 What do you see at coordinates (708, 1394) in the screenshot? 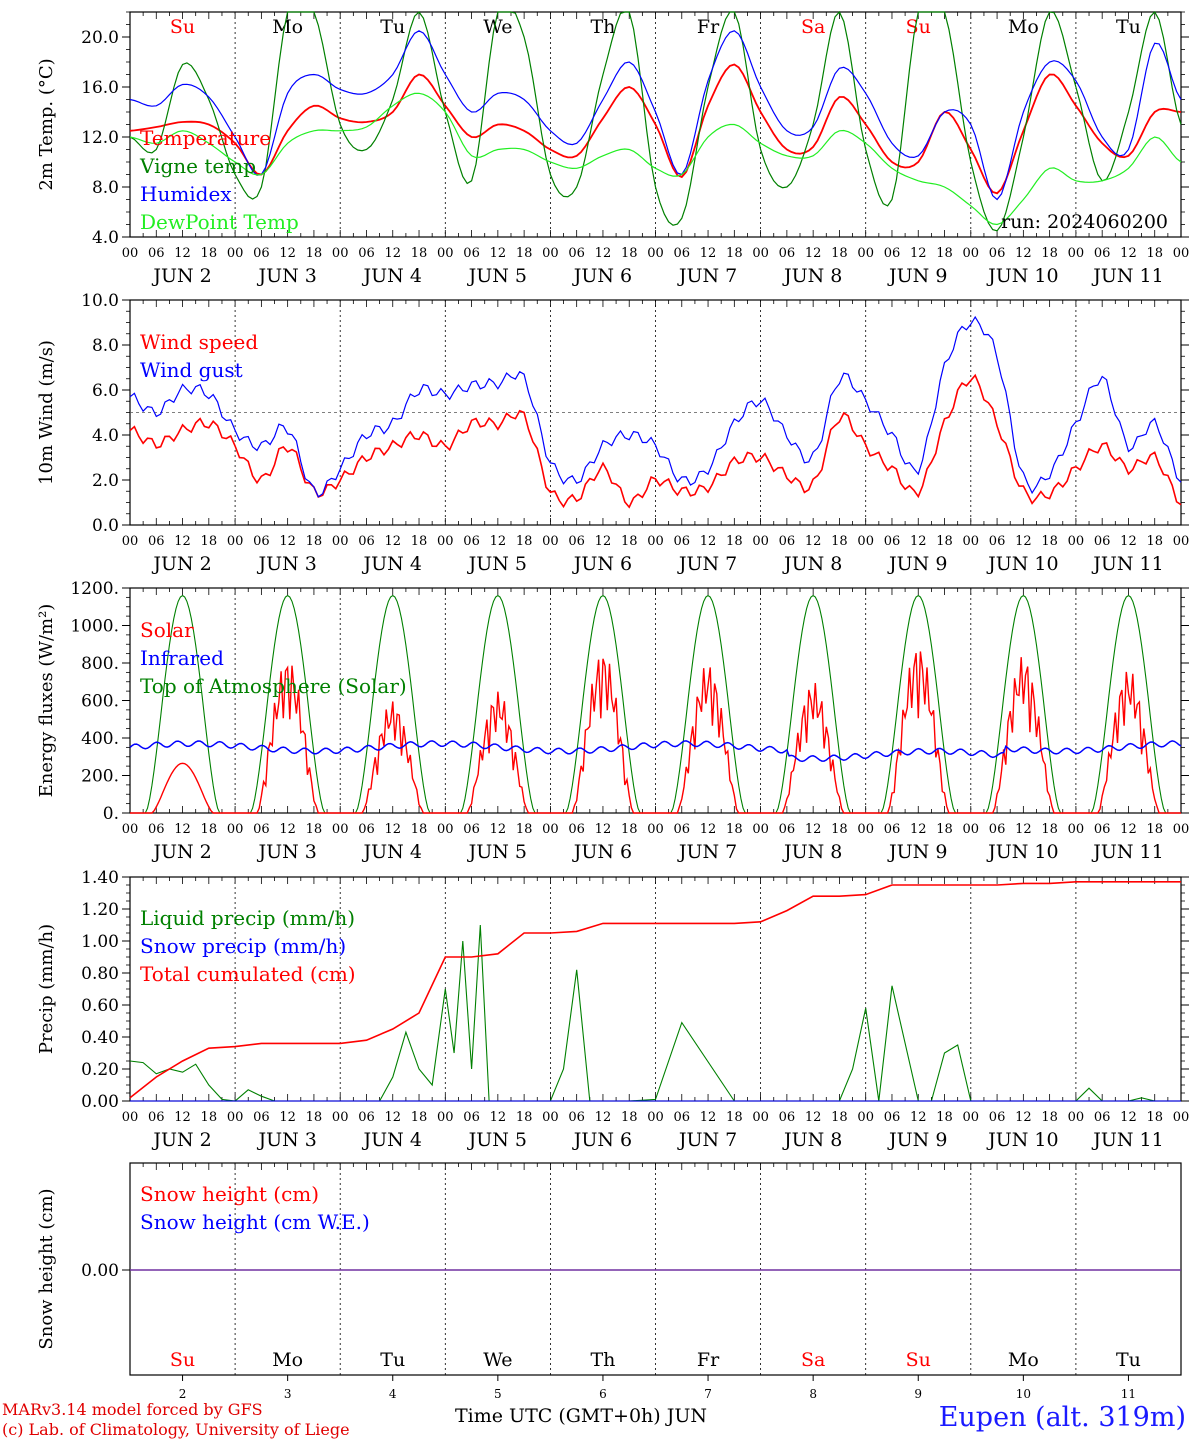
I see `day-number-label: 7` at bounding box center [708, 1394].